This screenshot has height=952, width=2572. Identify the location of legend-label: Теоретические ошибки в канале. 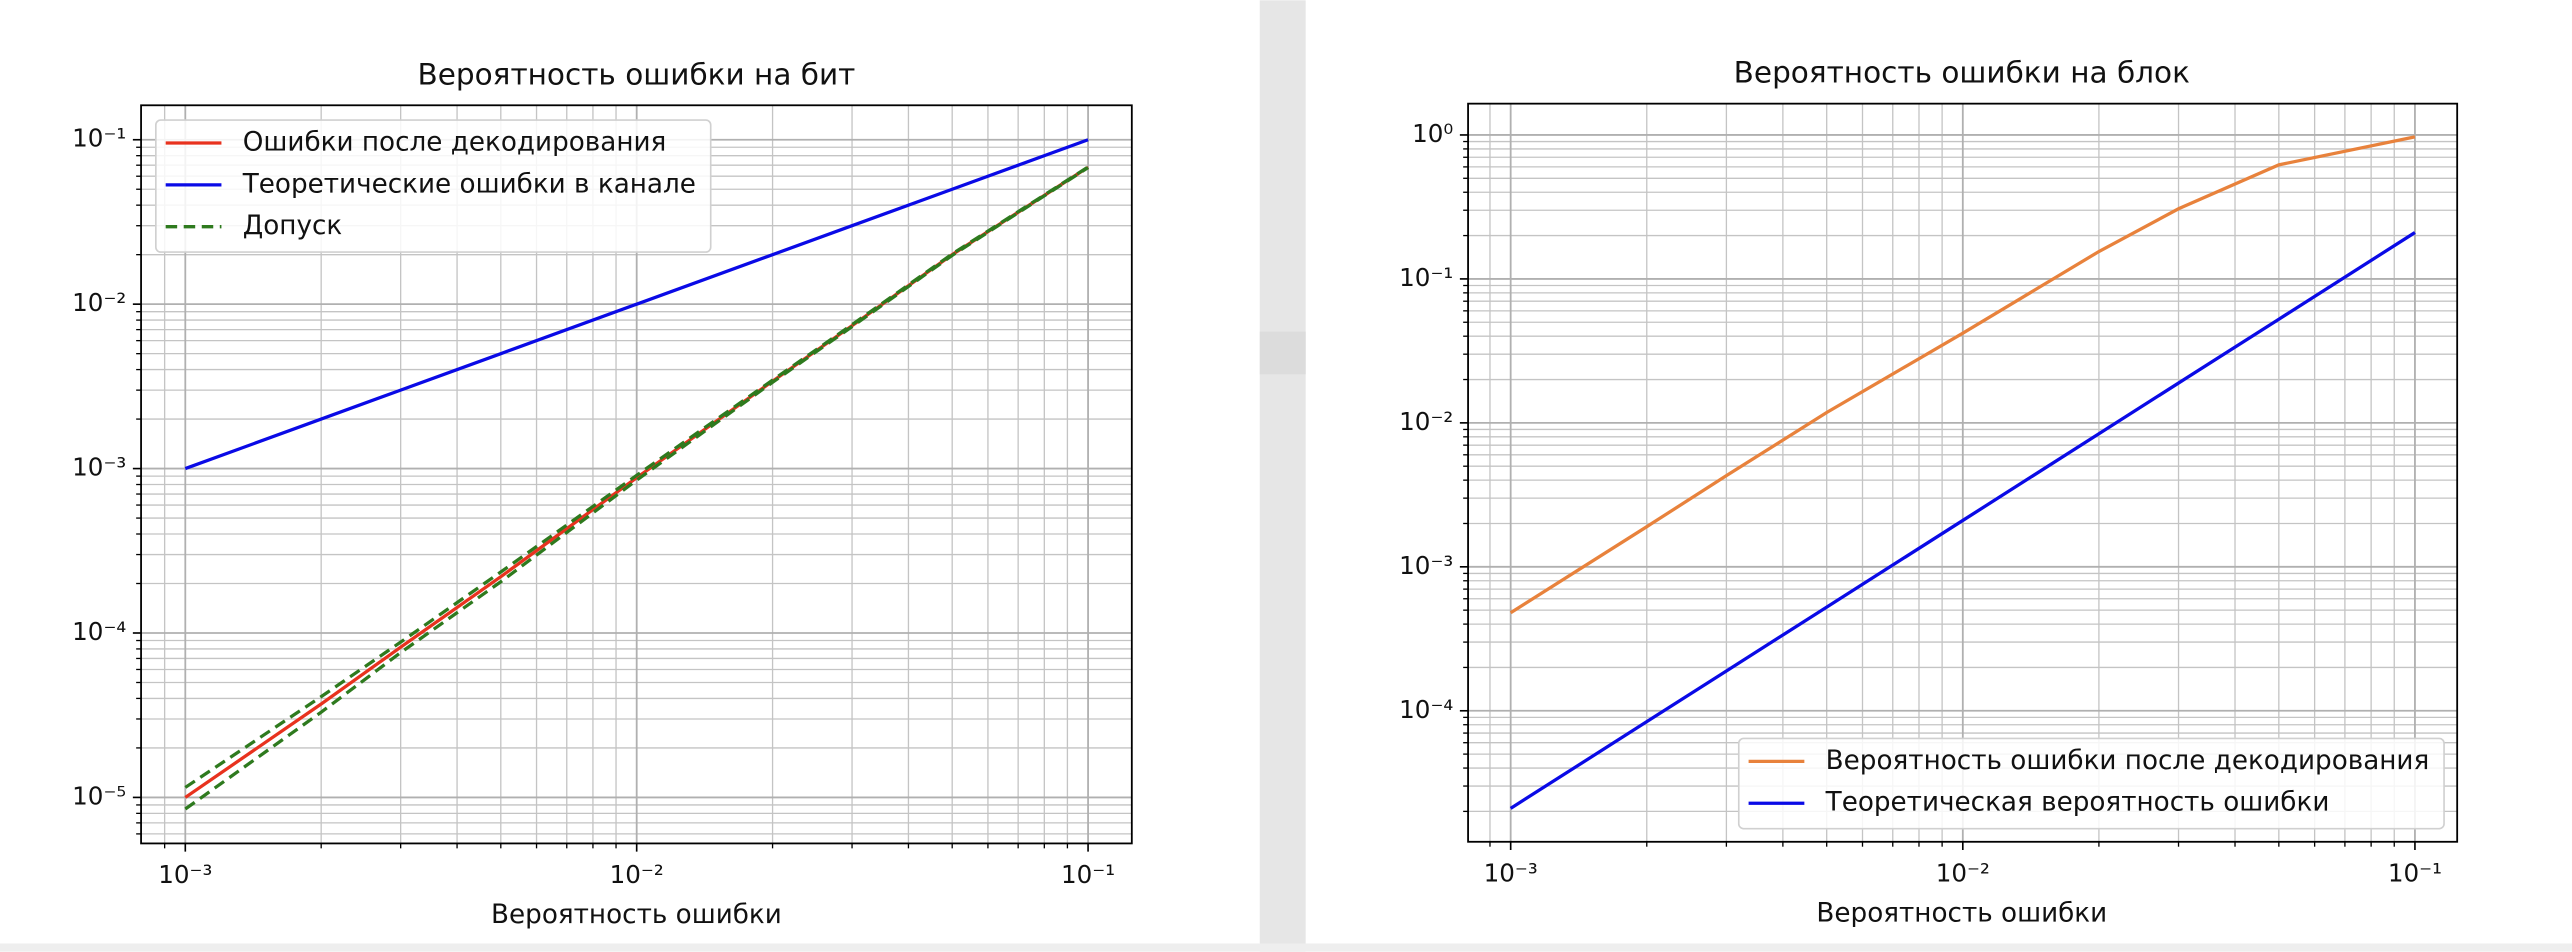
(469, 184).